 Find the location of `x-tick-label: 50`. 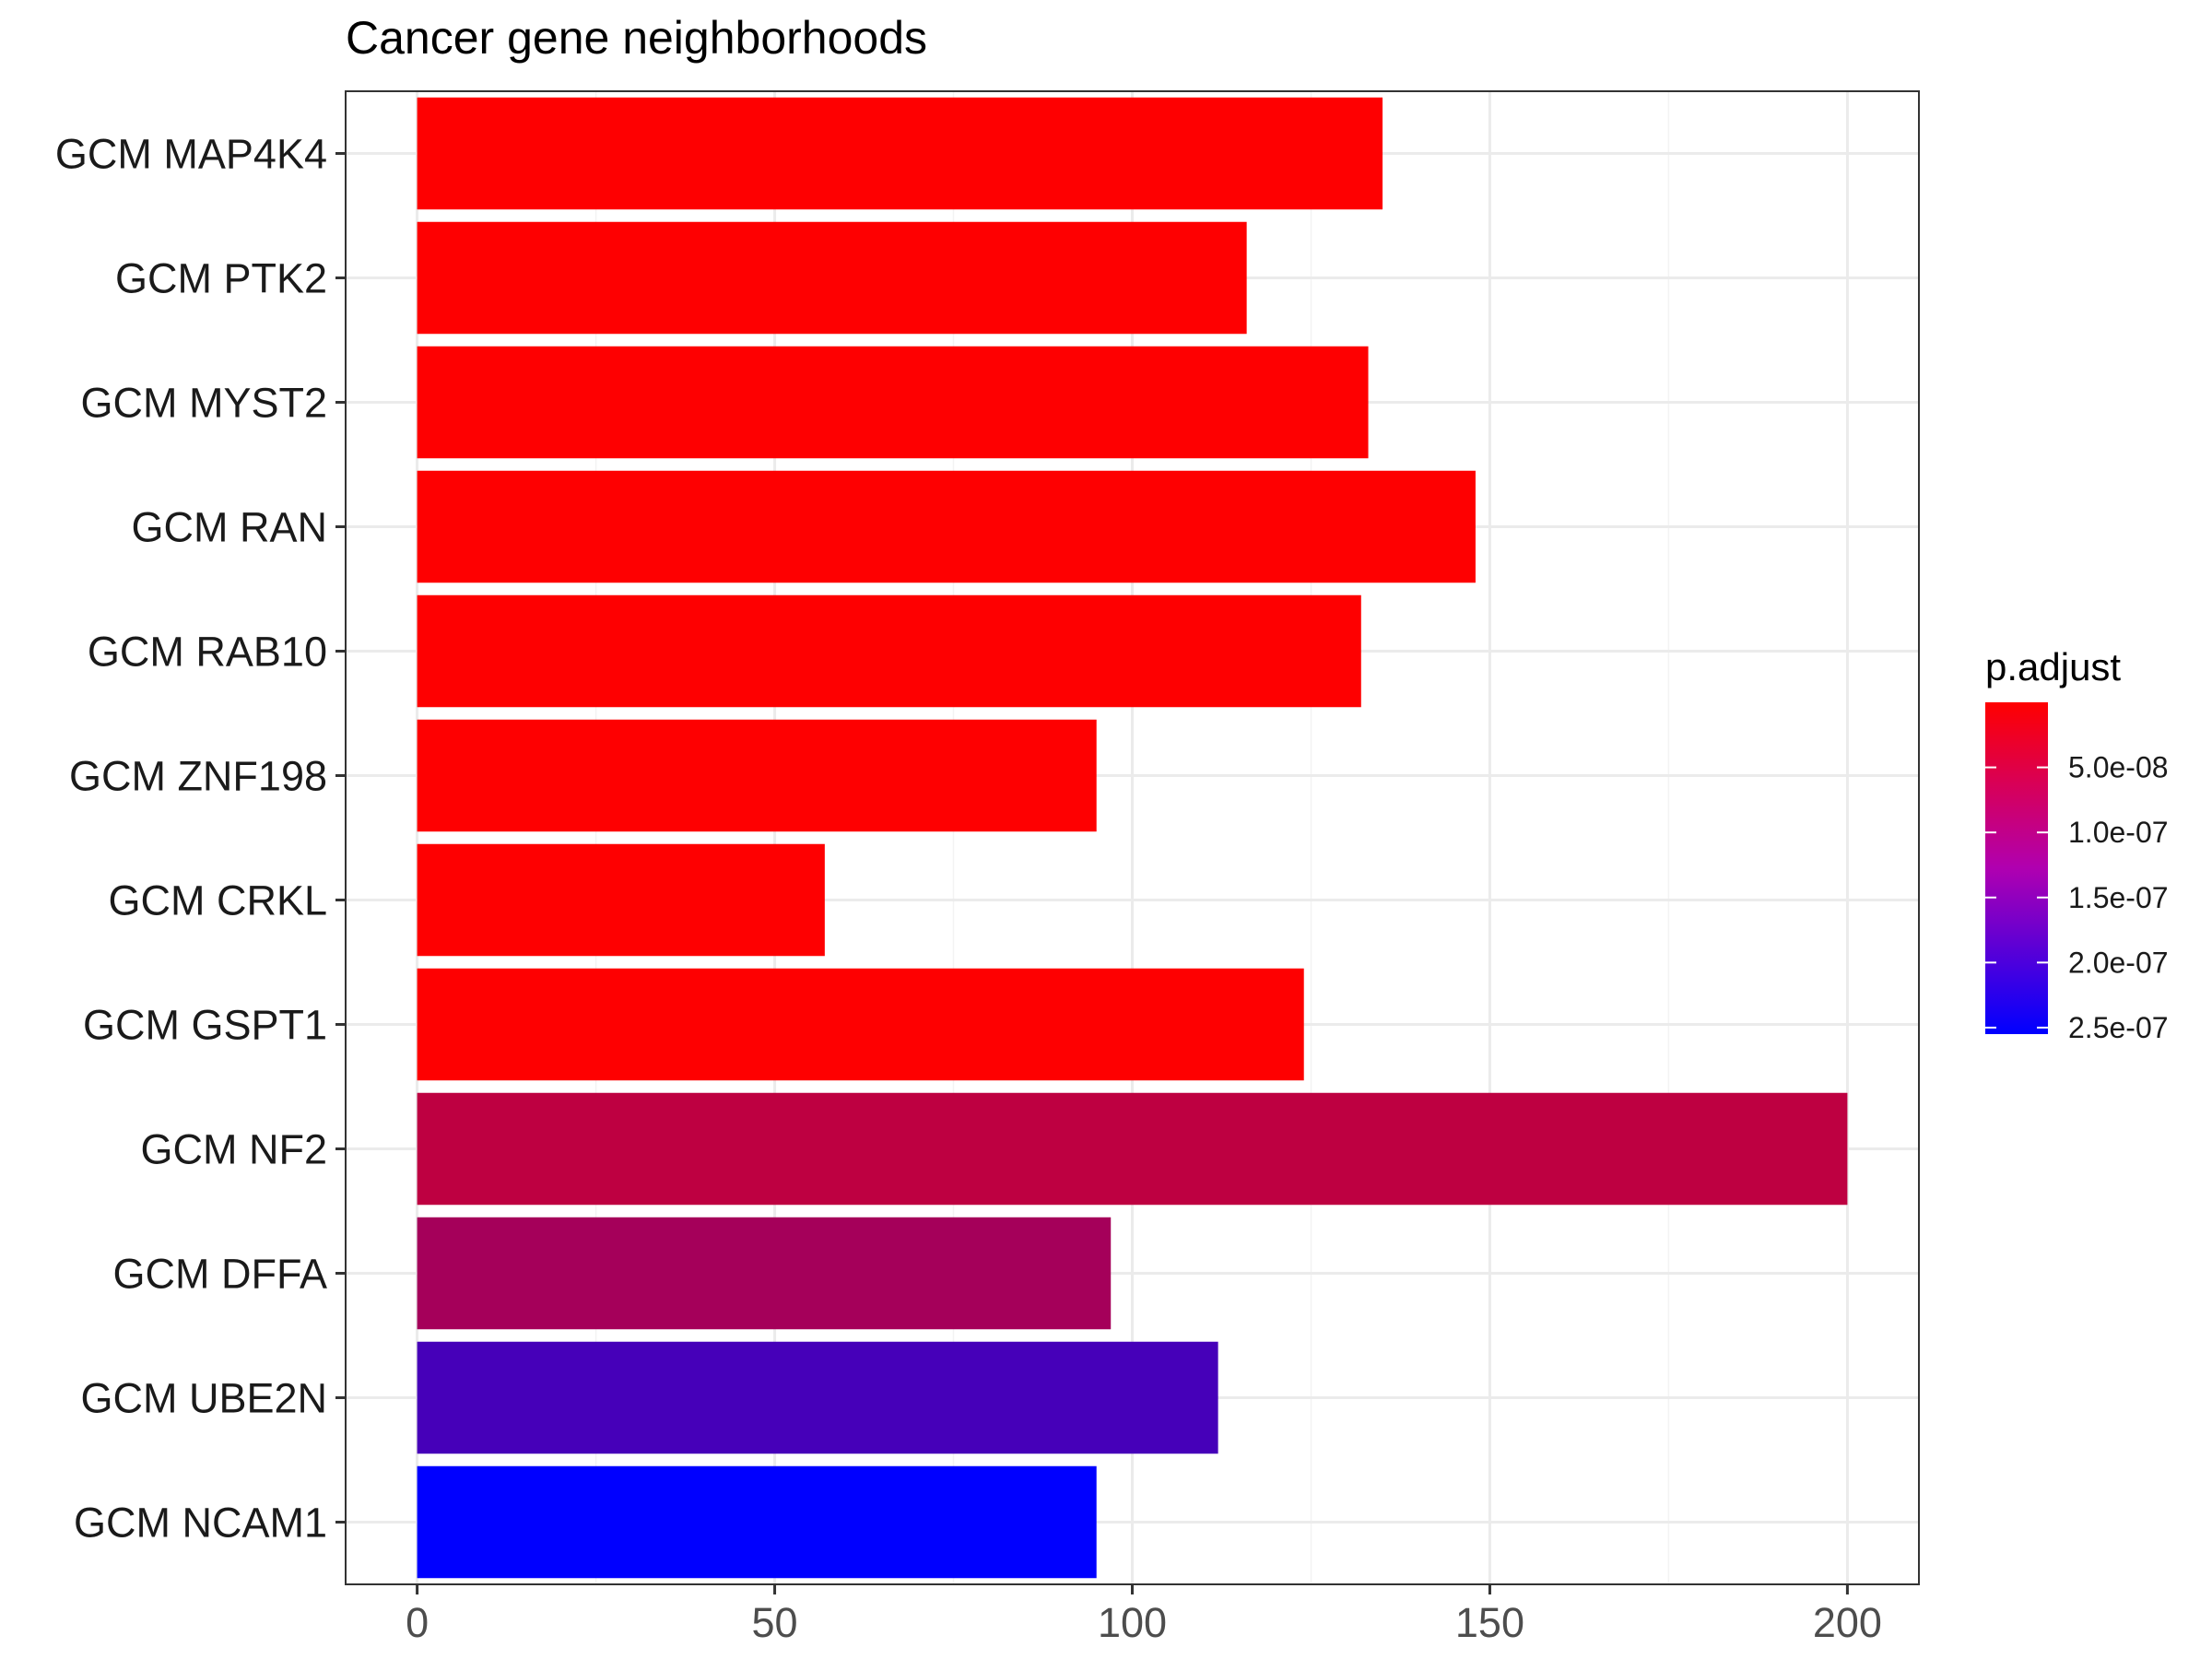

x-tick-label: 50 is located at coordinates (775, 1622).